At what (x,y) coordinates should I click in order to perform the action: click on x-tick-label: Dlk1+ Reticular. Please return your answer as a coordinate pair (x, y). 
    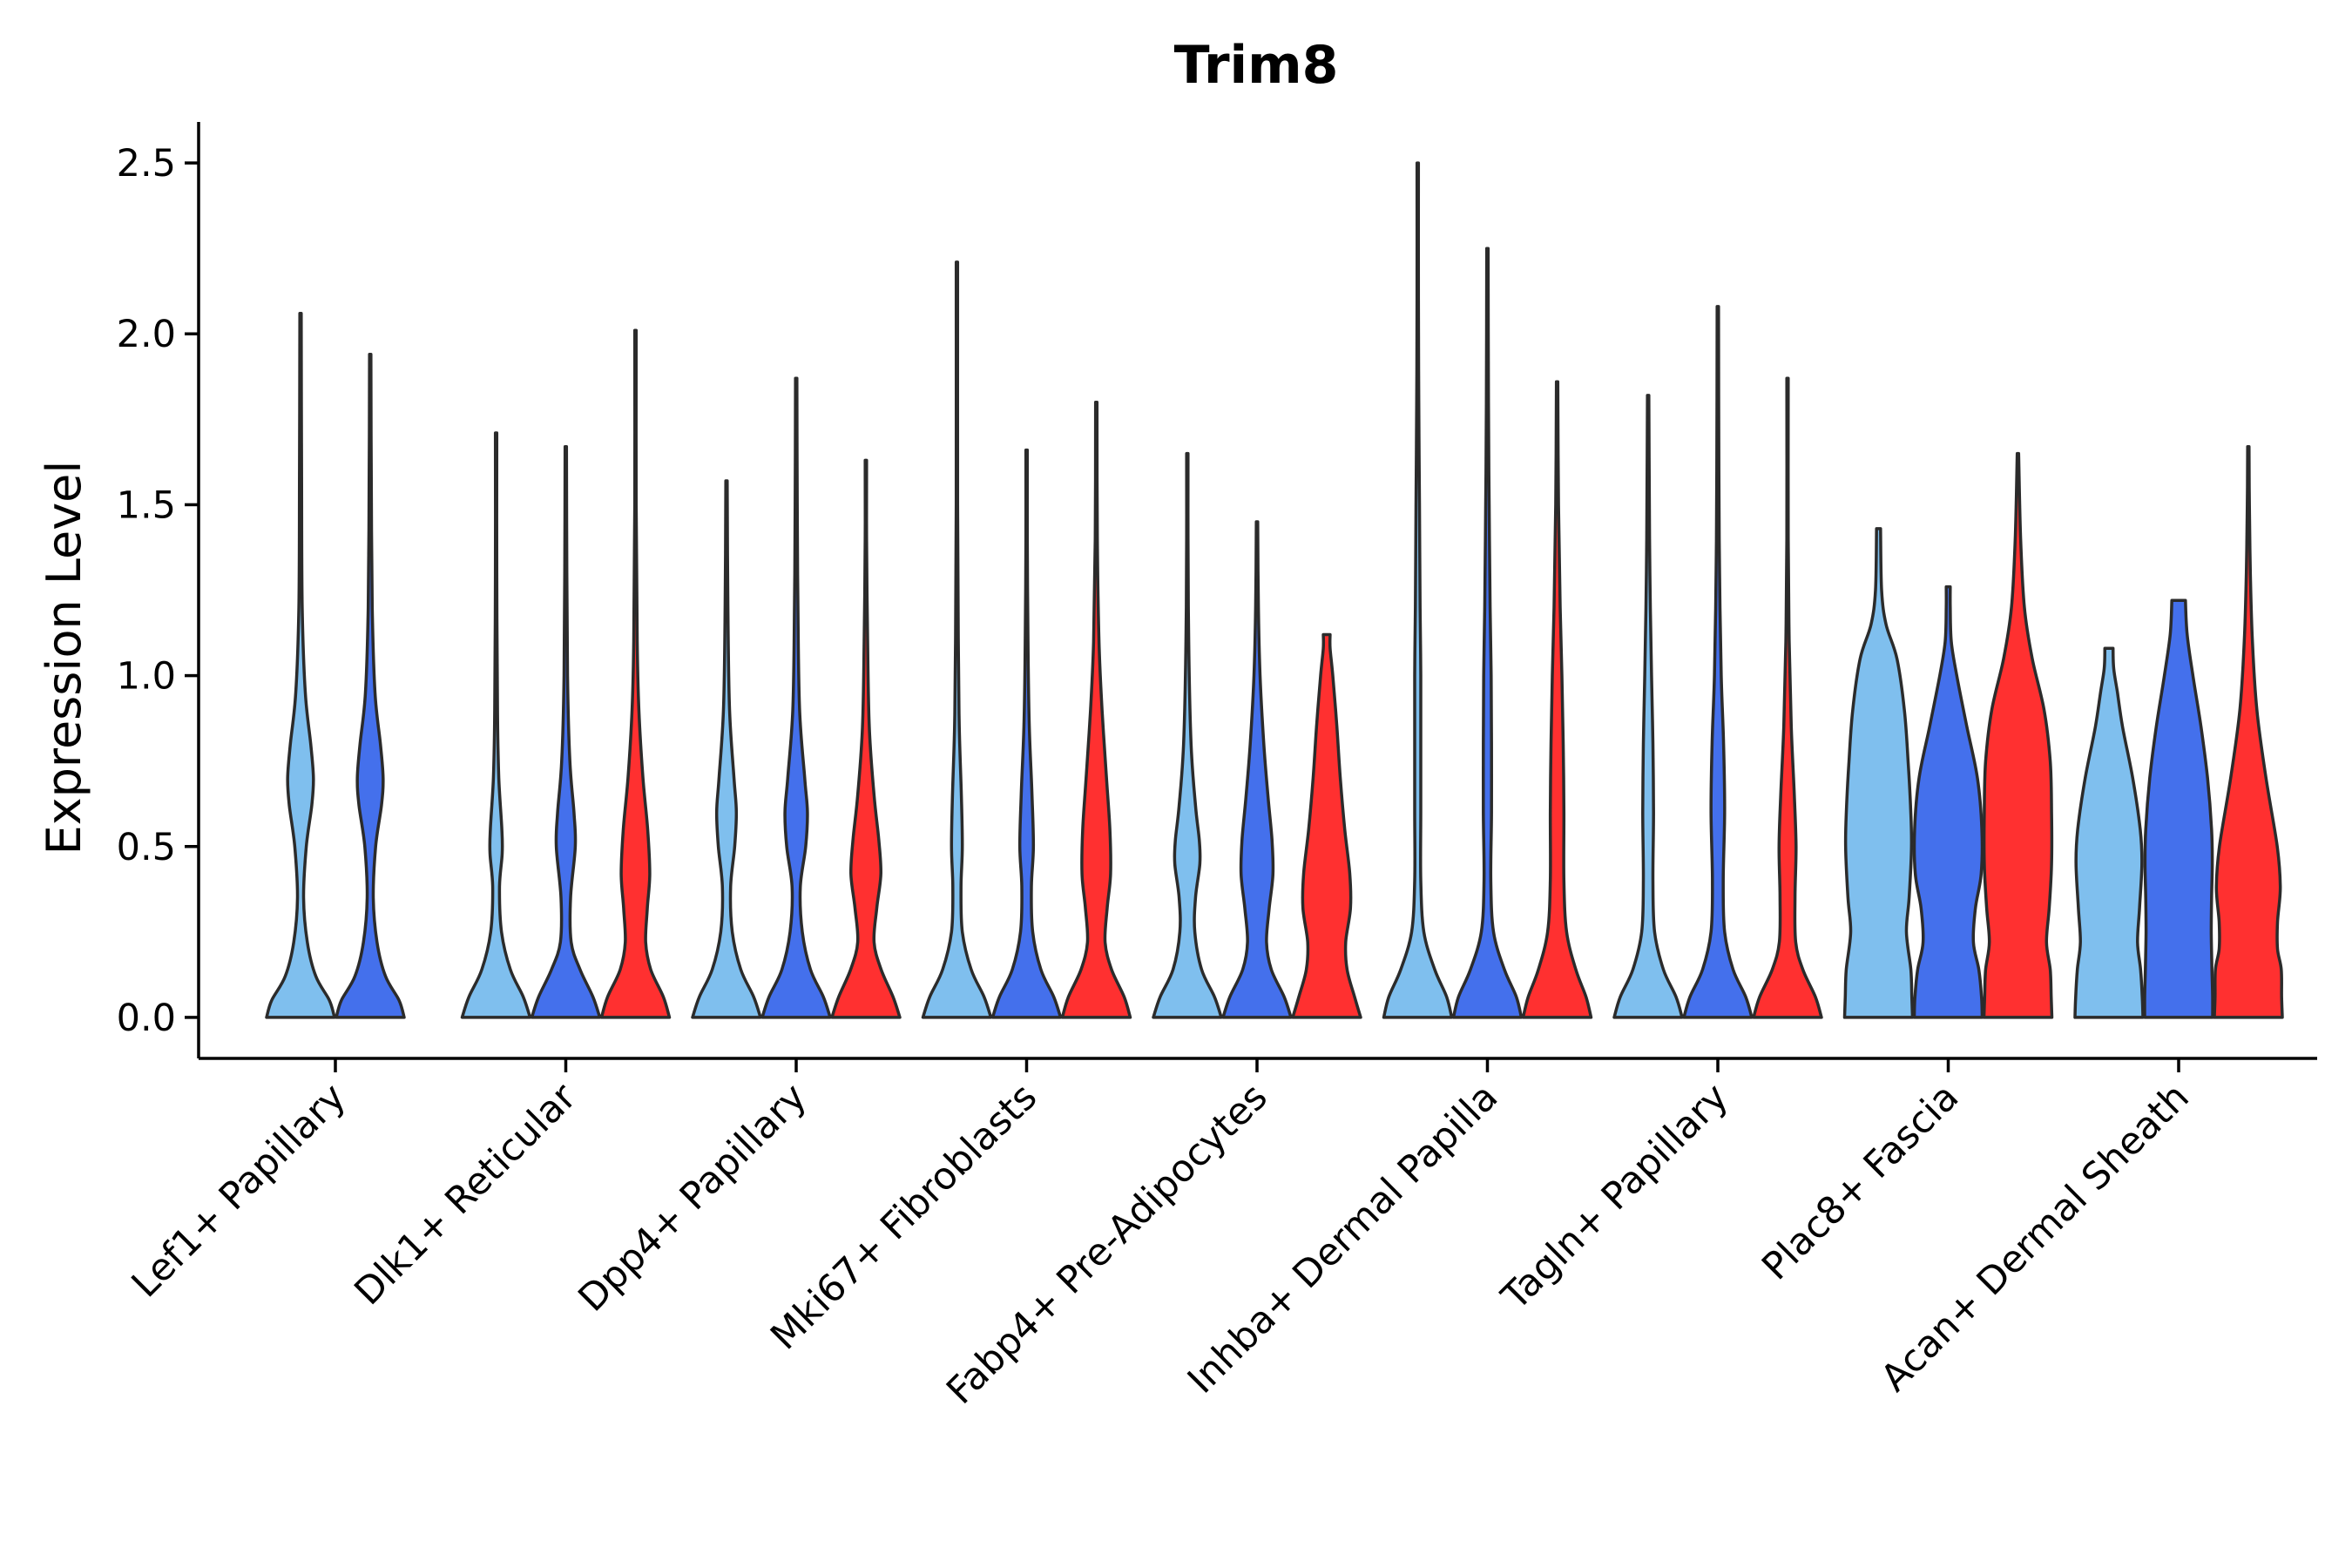
    Looking at the image, I should click on (466, 1194).